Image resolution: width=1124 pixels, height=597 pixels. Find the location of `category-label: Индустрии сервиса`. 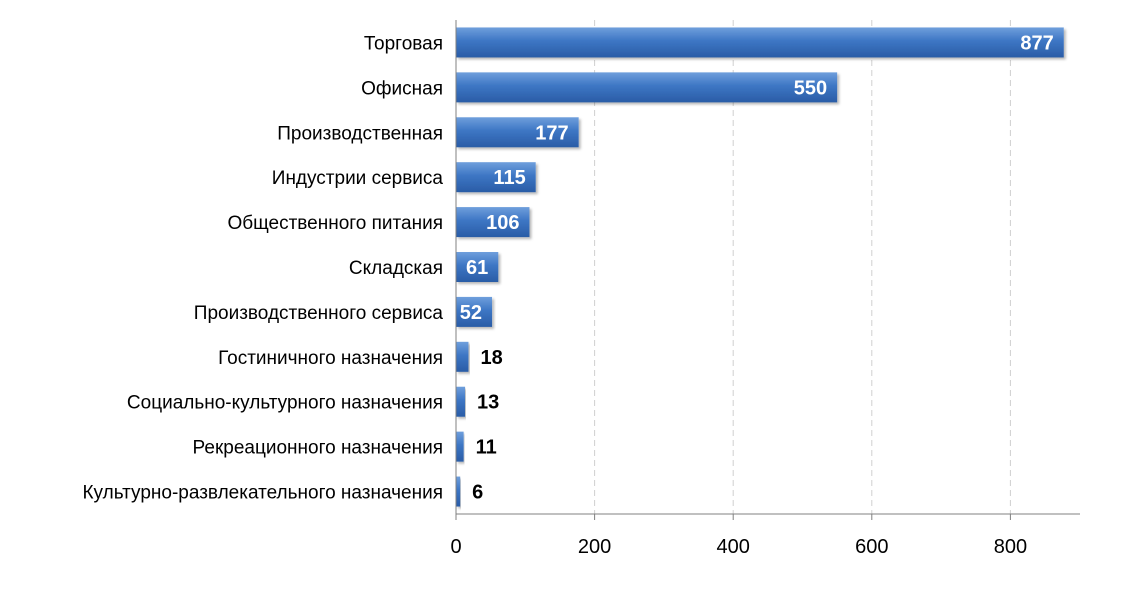

category-label: Индустрии сервиса is located at coordinates (358, 178).